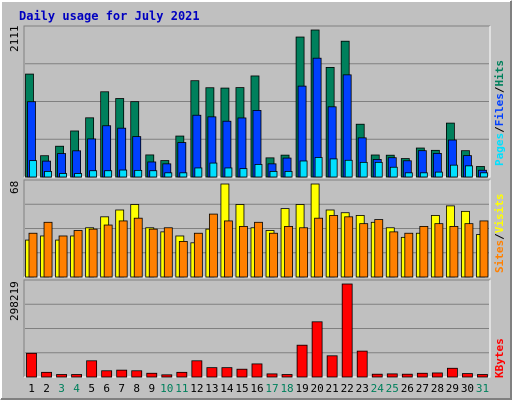 The width and height of the screenshot is (512, 400). I want to click on day-label: 30, so click(467, 388).